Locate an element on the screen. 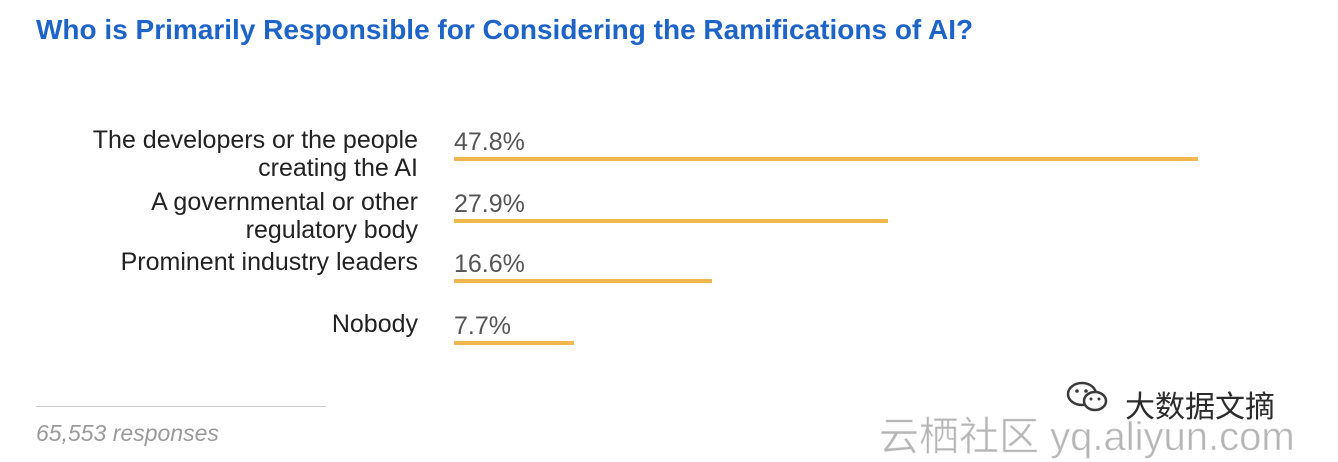 Image resolution: width=1338 pixels, height=462 pixels. footer-divider is located at coordinates (181, 406).